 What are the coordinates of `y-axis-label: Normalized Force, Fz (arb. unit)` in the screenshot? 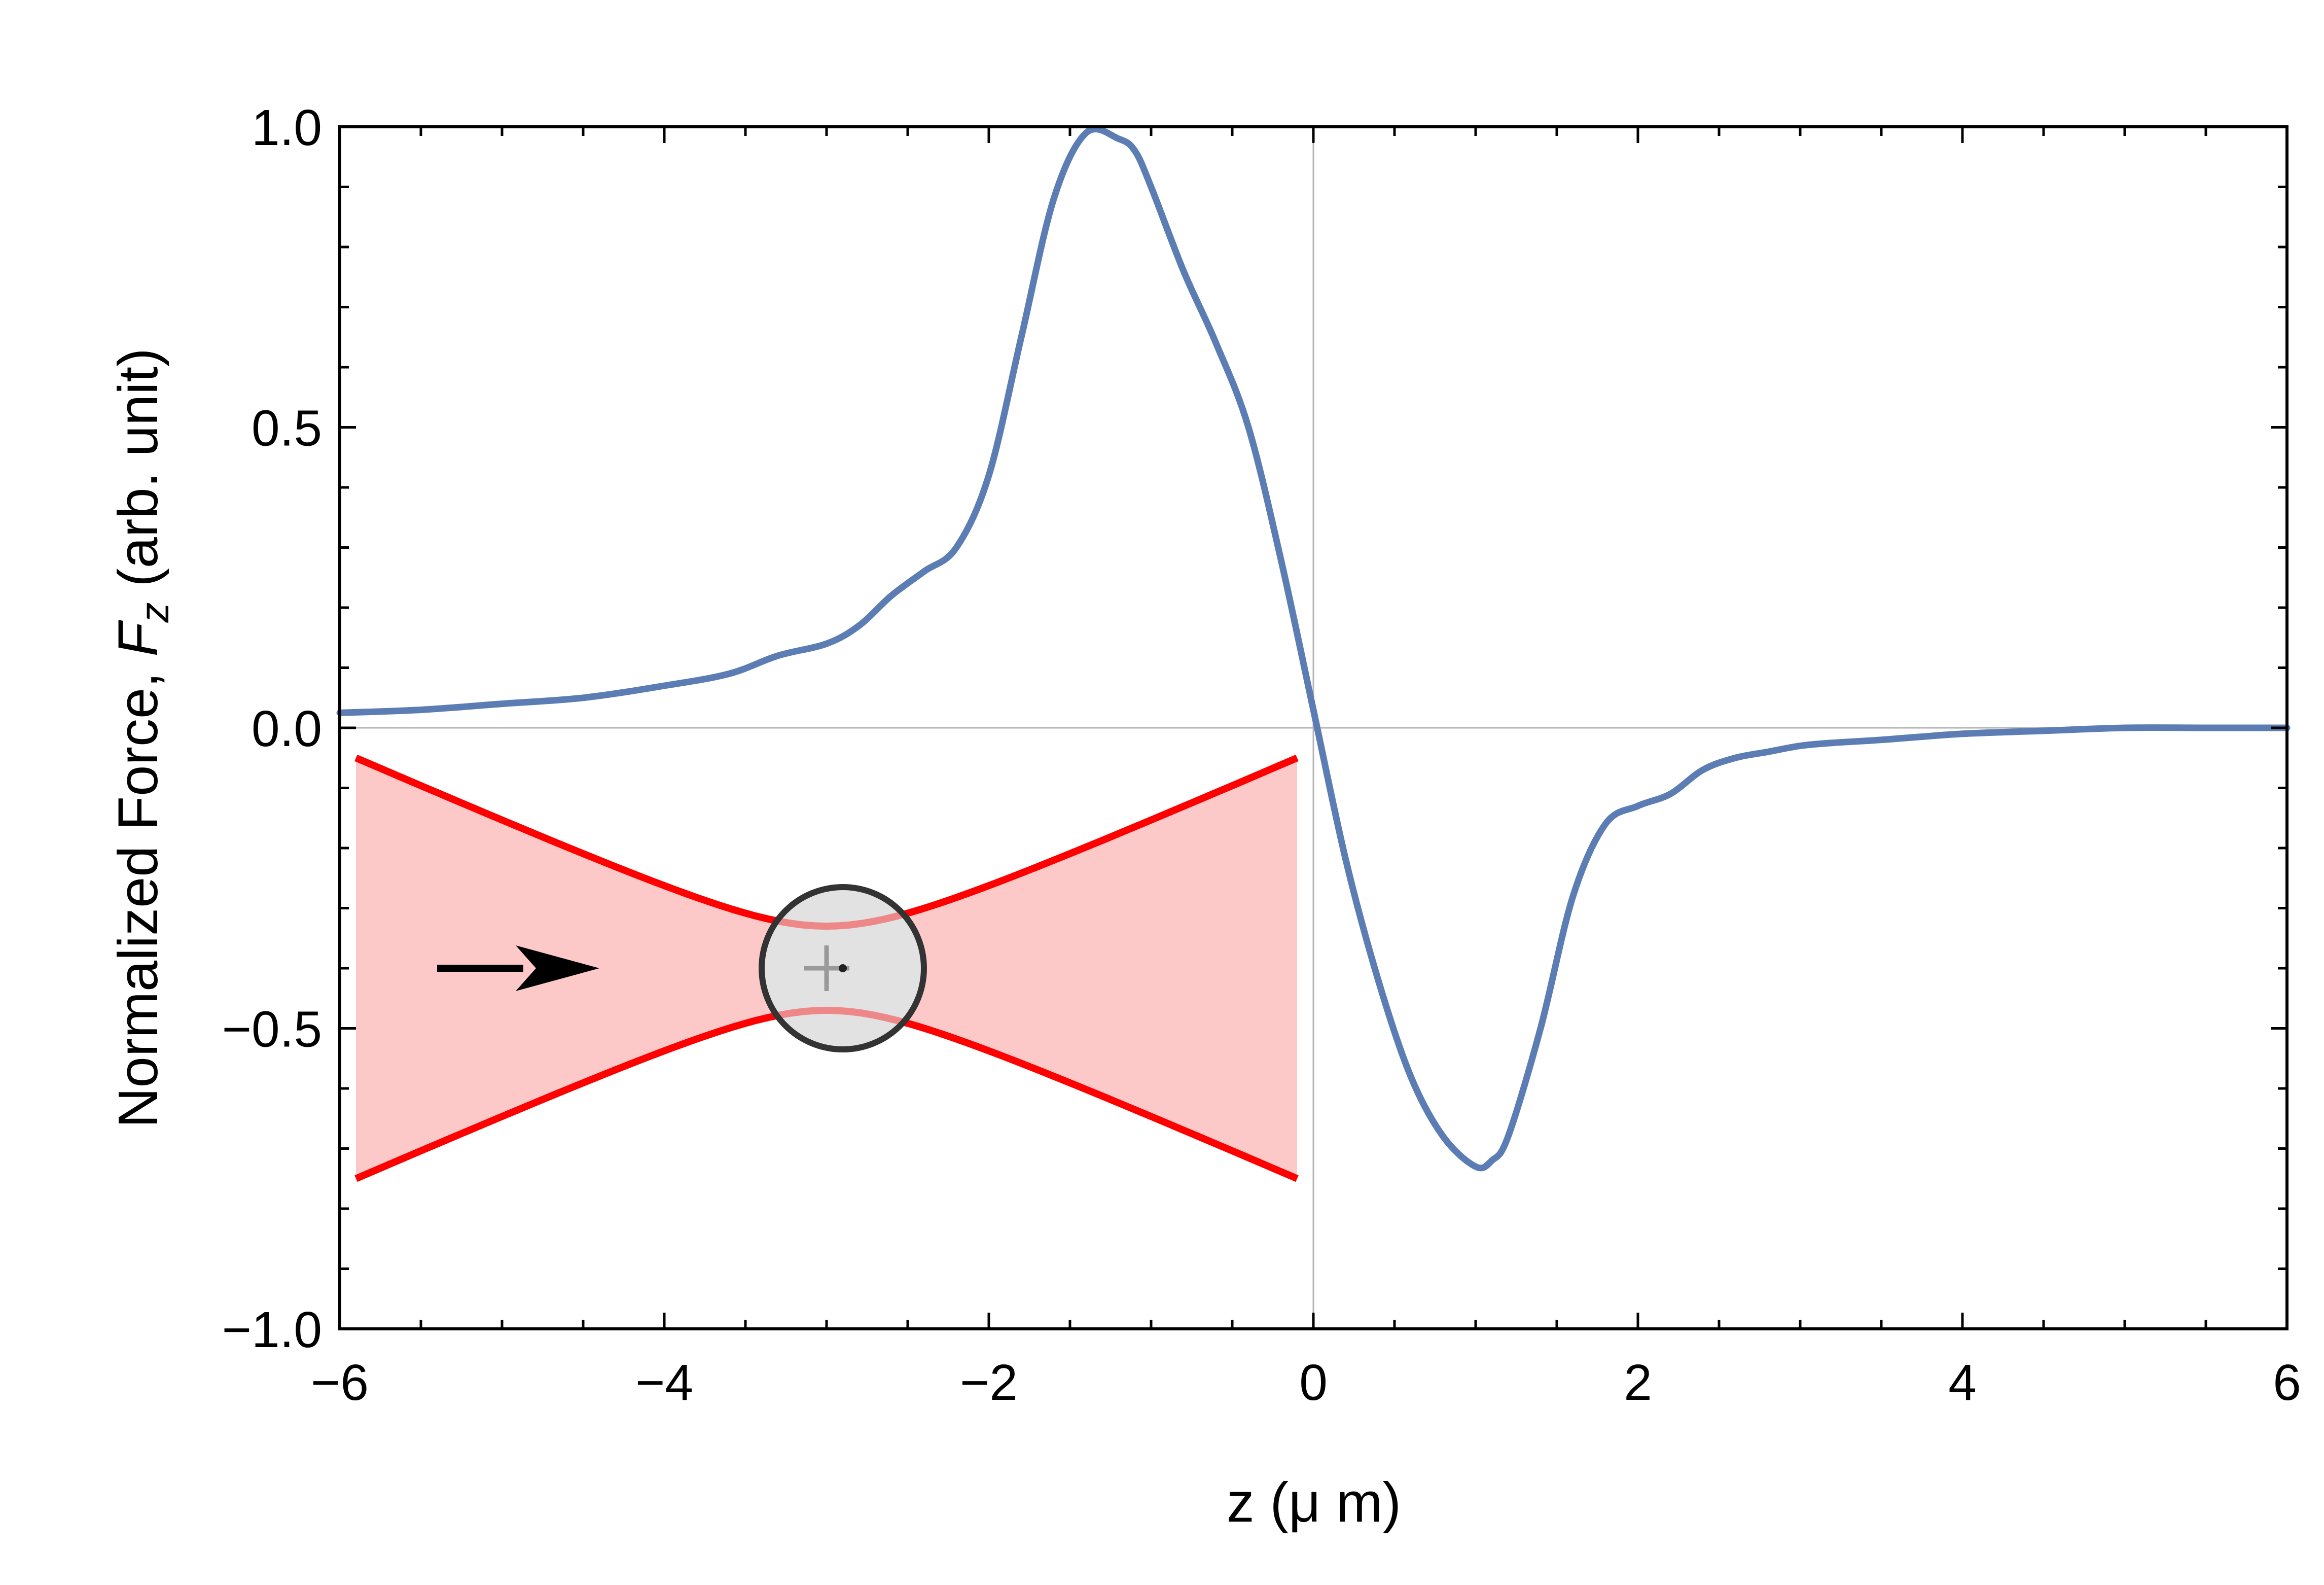 It's located at (142, 738).